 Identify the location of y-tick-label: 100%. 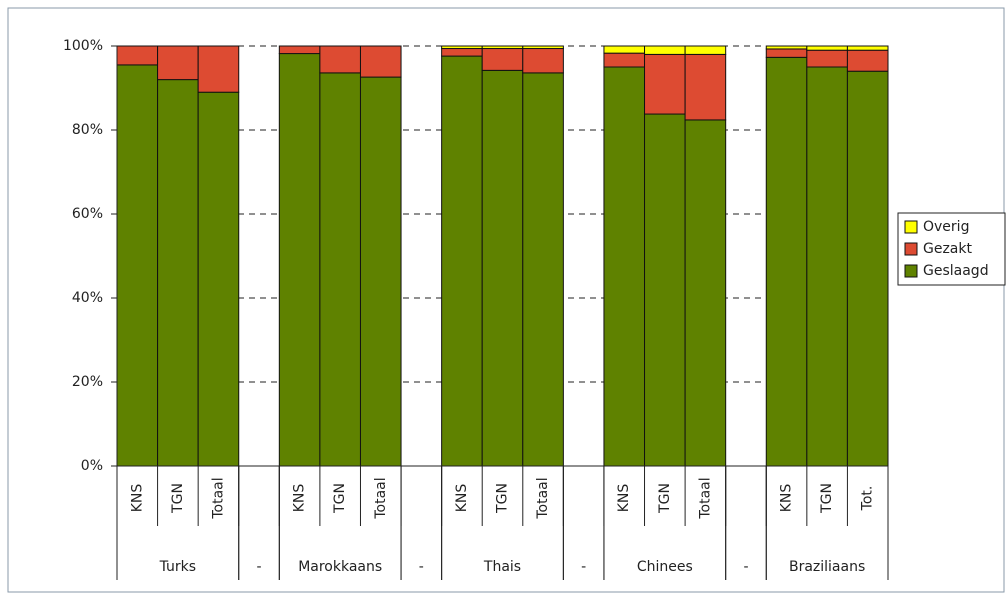
(83, 46).